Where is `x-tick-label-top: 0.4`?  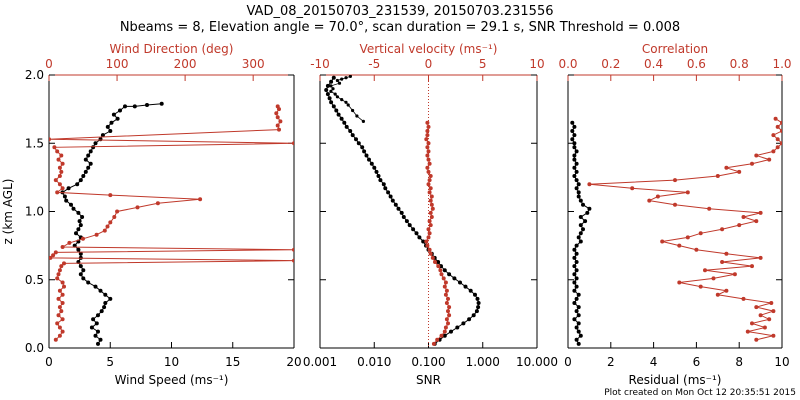 x-tick-label-top: 0.4 is located at coordinates (653, 64).